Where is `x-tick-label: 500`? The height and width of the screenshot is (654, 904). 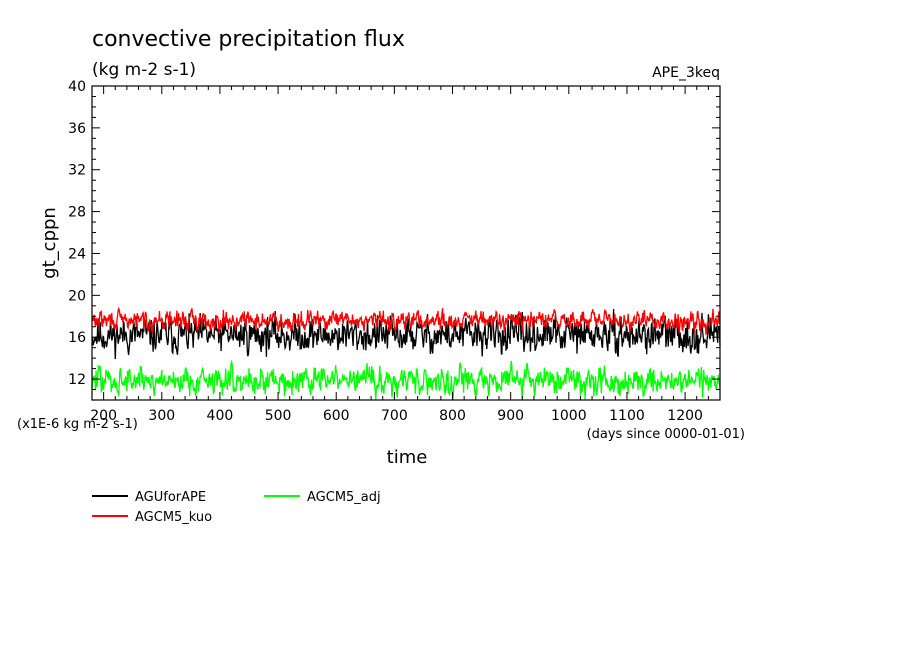 x-tick-label: 500 is located at coordinates (278, 416).